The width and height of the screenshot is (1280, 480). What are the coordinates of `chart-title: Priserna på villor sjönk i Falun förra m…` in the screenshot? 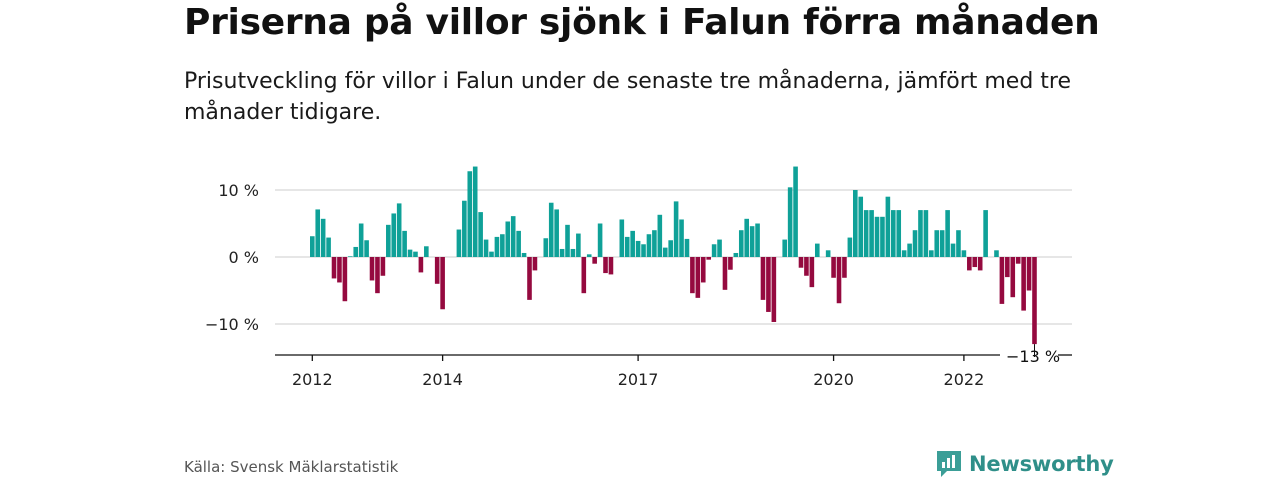 It's located at (642, 22).